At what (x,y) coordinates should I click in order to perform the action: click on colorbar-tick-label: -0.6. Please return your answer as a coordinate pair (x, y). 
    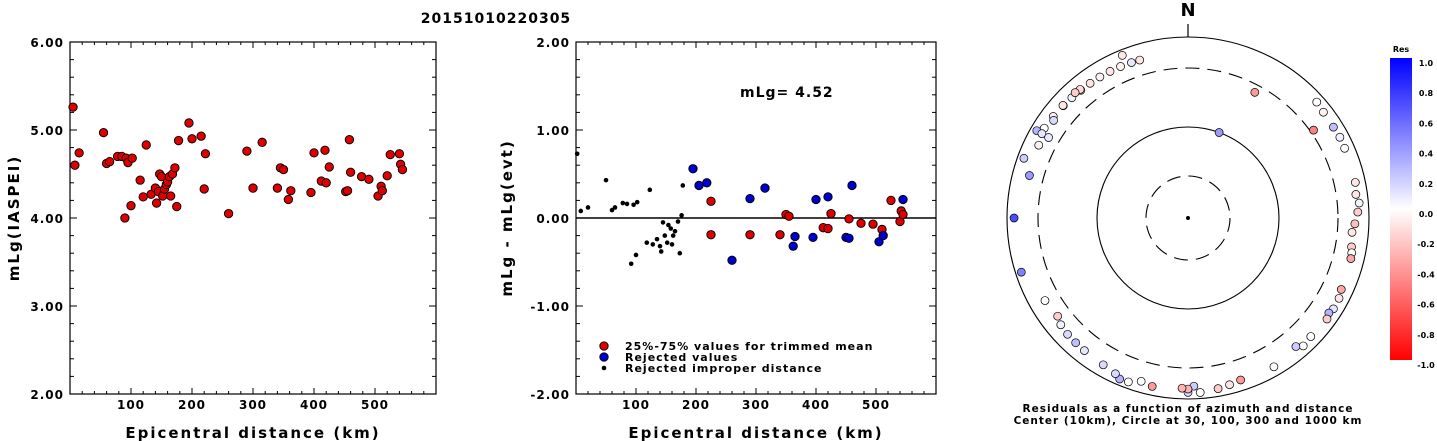
    Looking at the image, I should click on (1426, 305).